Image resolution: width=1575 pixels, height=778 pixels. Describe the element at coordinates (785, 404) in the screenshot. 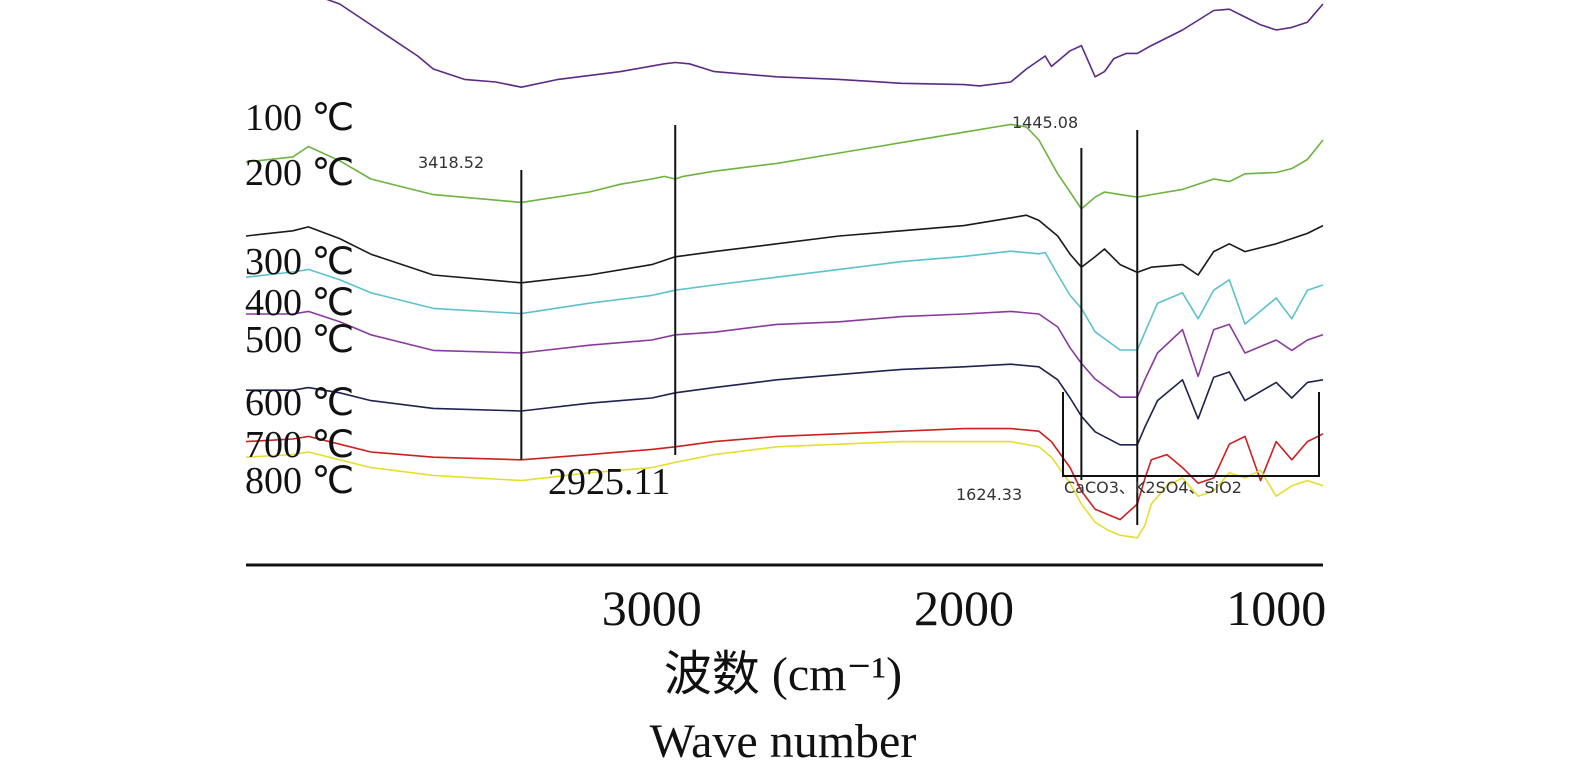

I see `series-line-600c` at that location.